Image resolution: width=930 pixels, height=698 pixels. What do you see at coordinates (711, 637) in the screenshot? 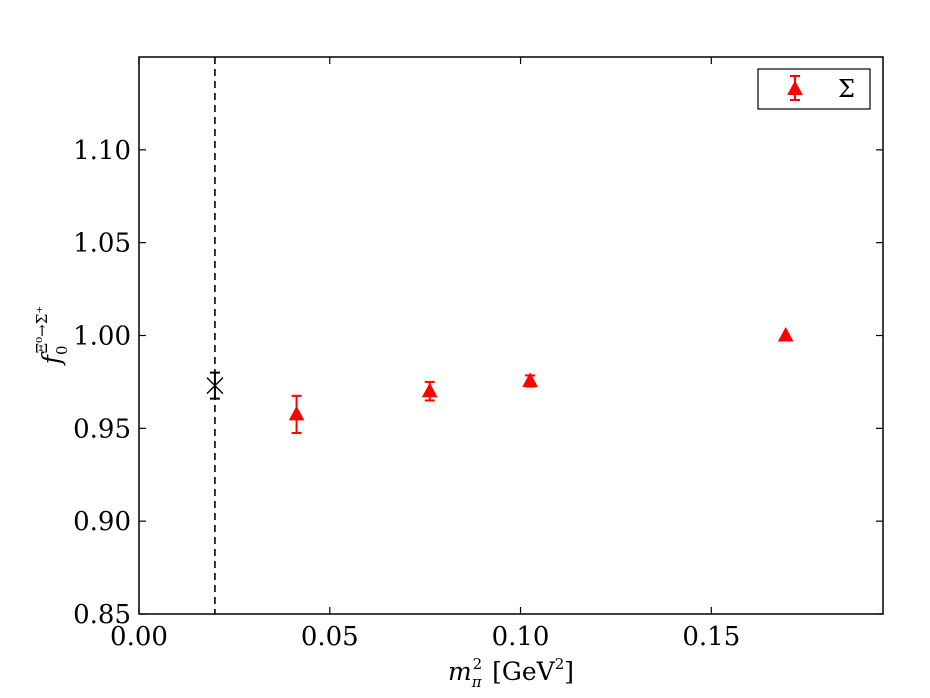
I see `x-tick-label: 0.15` at bounding box center [711, 637].